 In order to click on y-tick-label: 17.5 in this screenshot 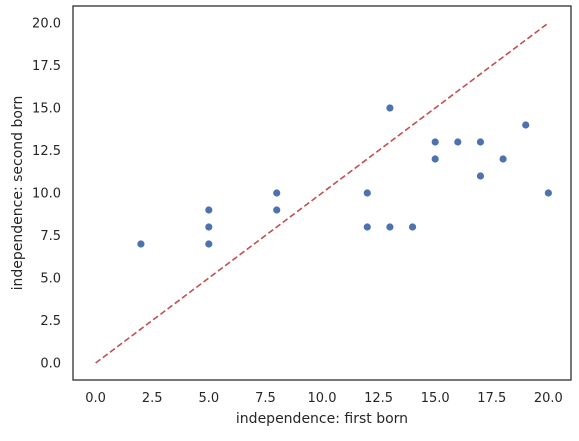, I will do `click(46, 66)`.